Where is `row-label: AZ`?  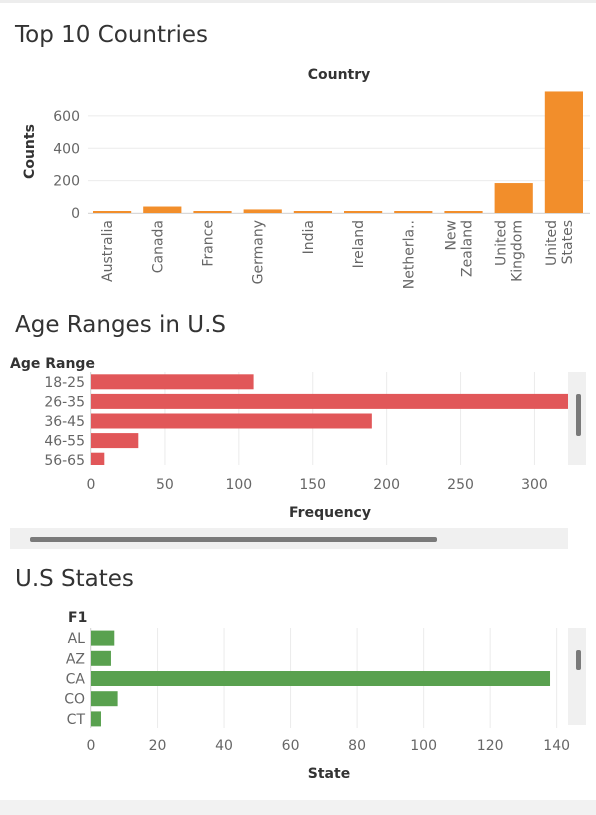
row-label: AZ is located at coordinates (75, 659).